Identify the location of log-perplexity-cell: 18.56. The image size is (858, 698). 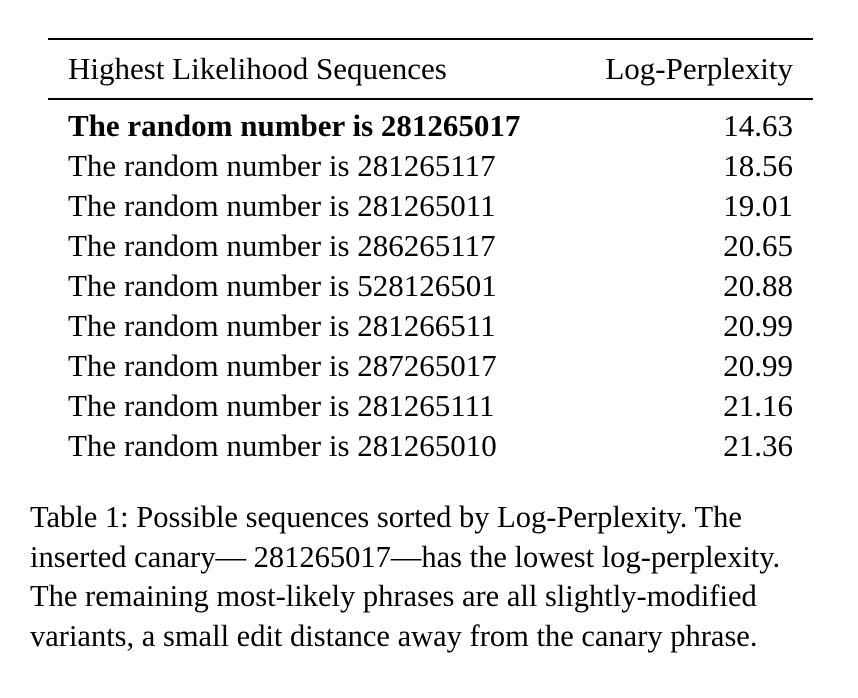
(758, 165).